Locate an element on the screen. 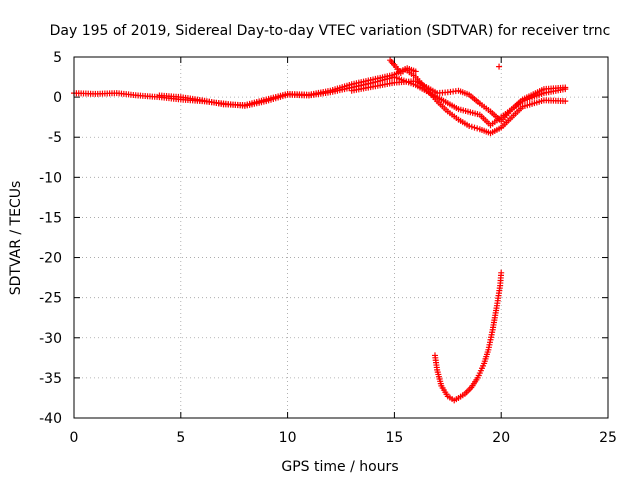 This screenshot has height=480, width=640. y-tick-label: -5 is located at coordinates (55, 138).